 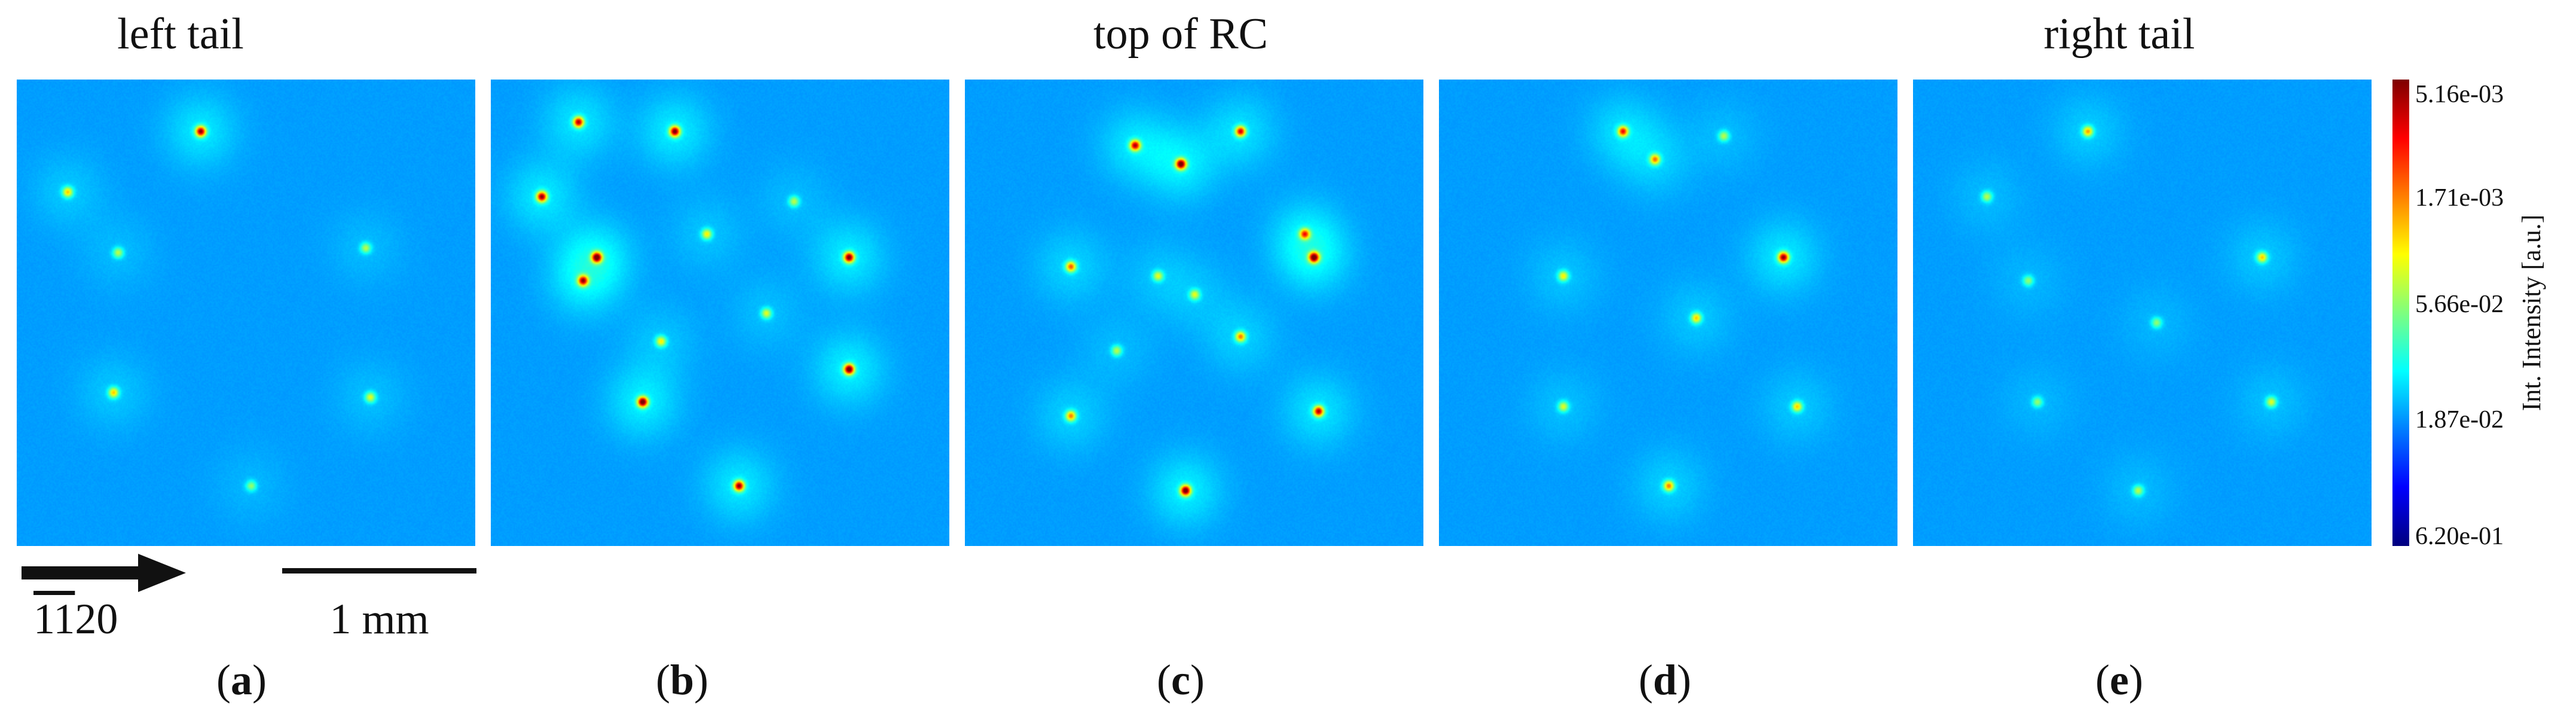 What do you see at coordinates (96, 619) in the screenshot?
I see `direction-label-plain: 20` at bounding box center [96, 619].